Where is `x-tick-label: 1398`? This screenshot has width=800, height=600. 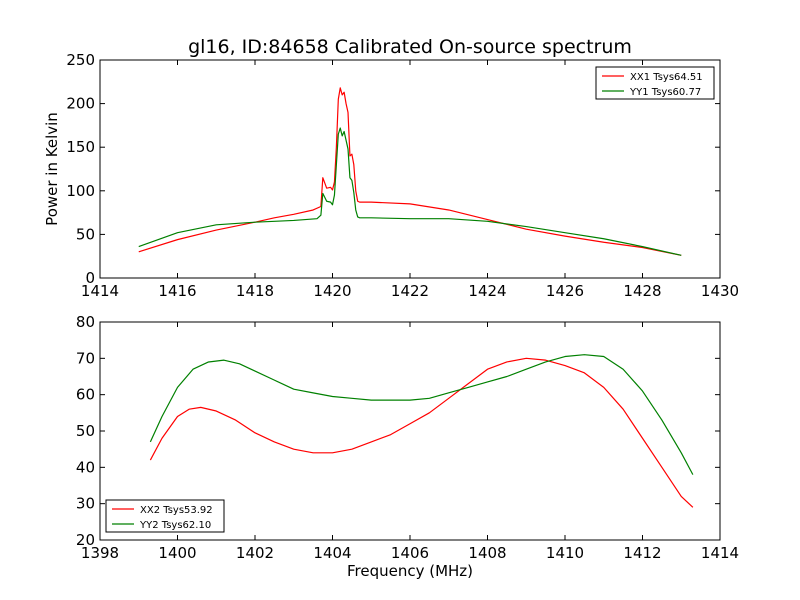 x-tick-label: 1398 is located at coordinates (100, 553).